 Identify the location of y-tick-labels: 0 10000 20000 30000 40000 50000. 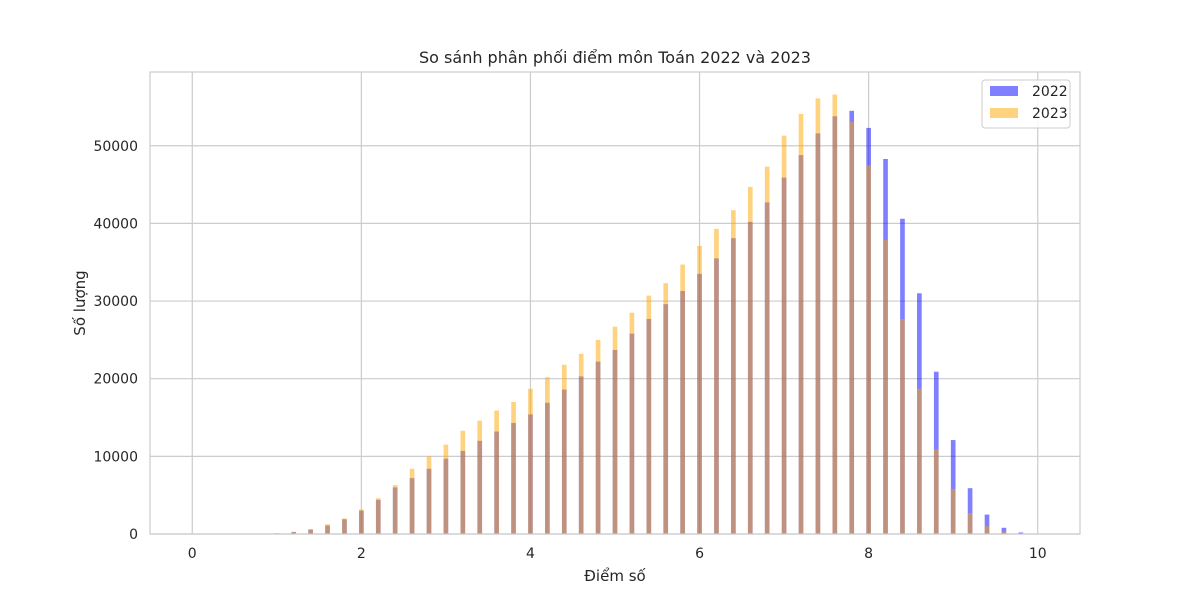
(115, 341).